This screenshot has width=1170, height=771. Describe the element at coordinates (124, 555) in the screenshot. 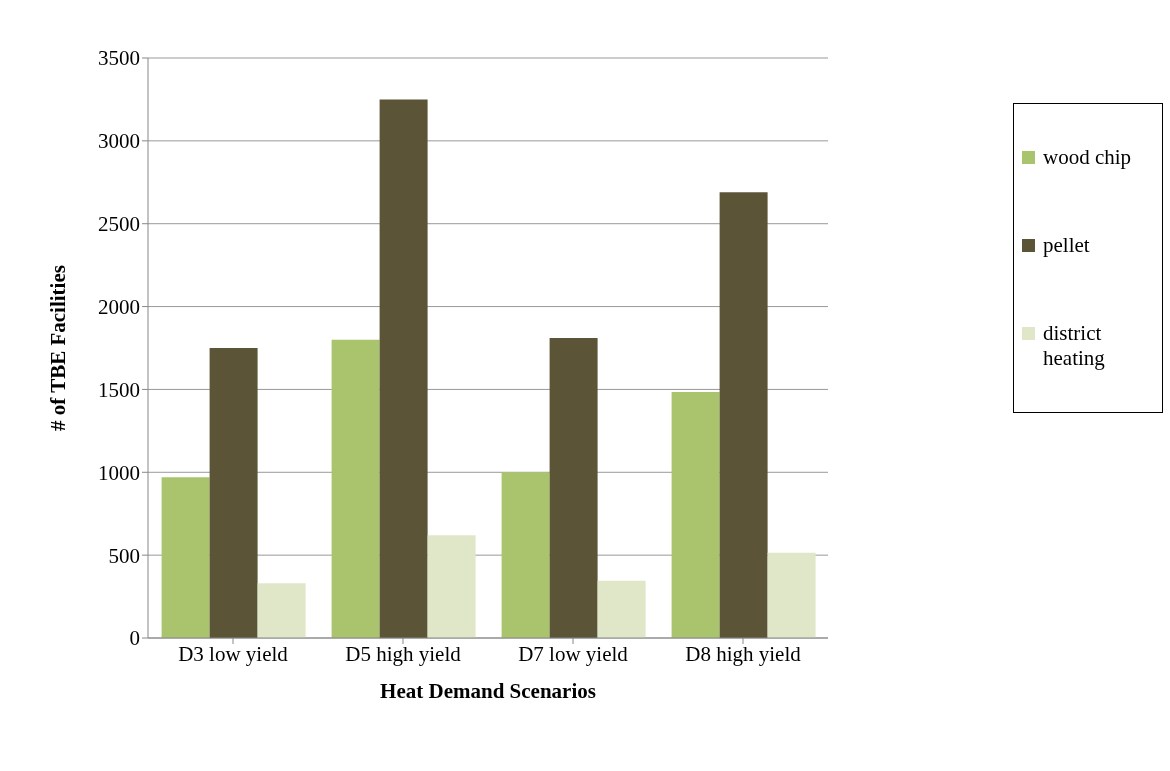

I see `y-tick-label: 500` at that location.